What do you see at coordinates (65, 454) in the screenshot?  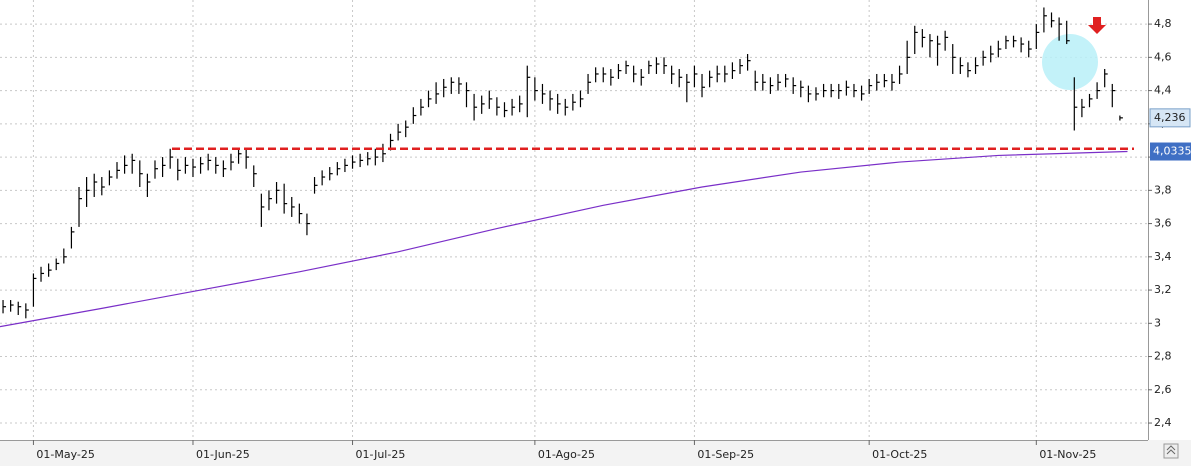 I see `x-tick-label: 01-May-25` at bounding box center [65, 454].